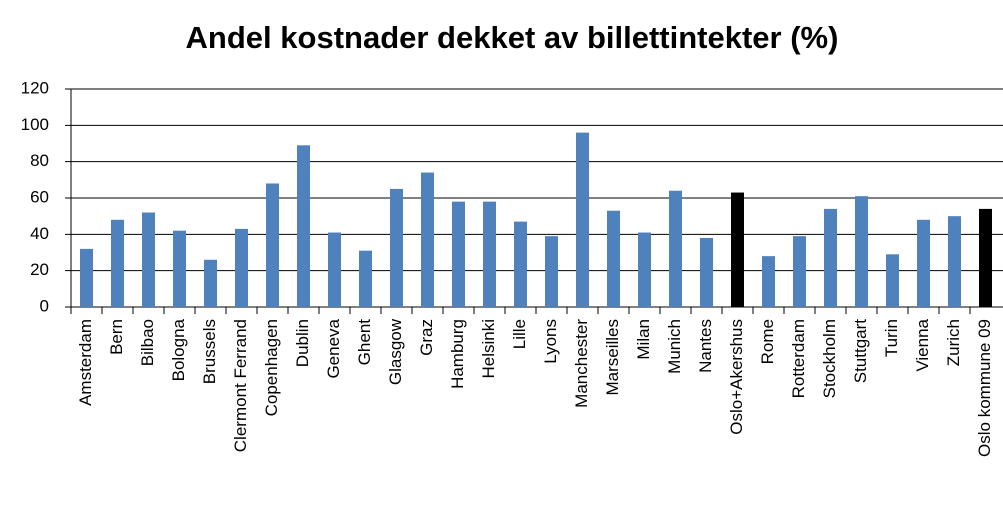 Image resolution: width=1003 pixels, height=526 pixels. What do you see at coordinates (364, 342) in the screenshot?
I see `x-tick-label: Ghent` at bounding box center [364, 342].